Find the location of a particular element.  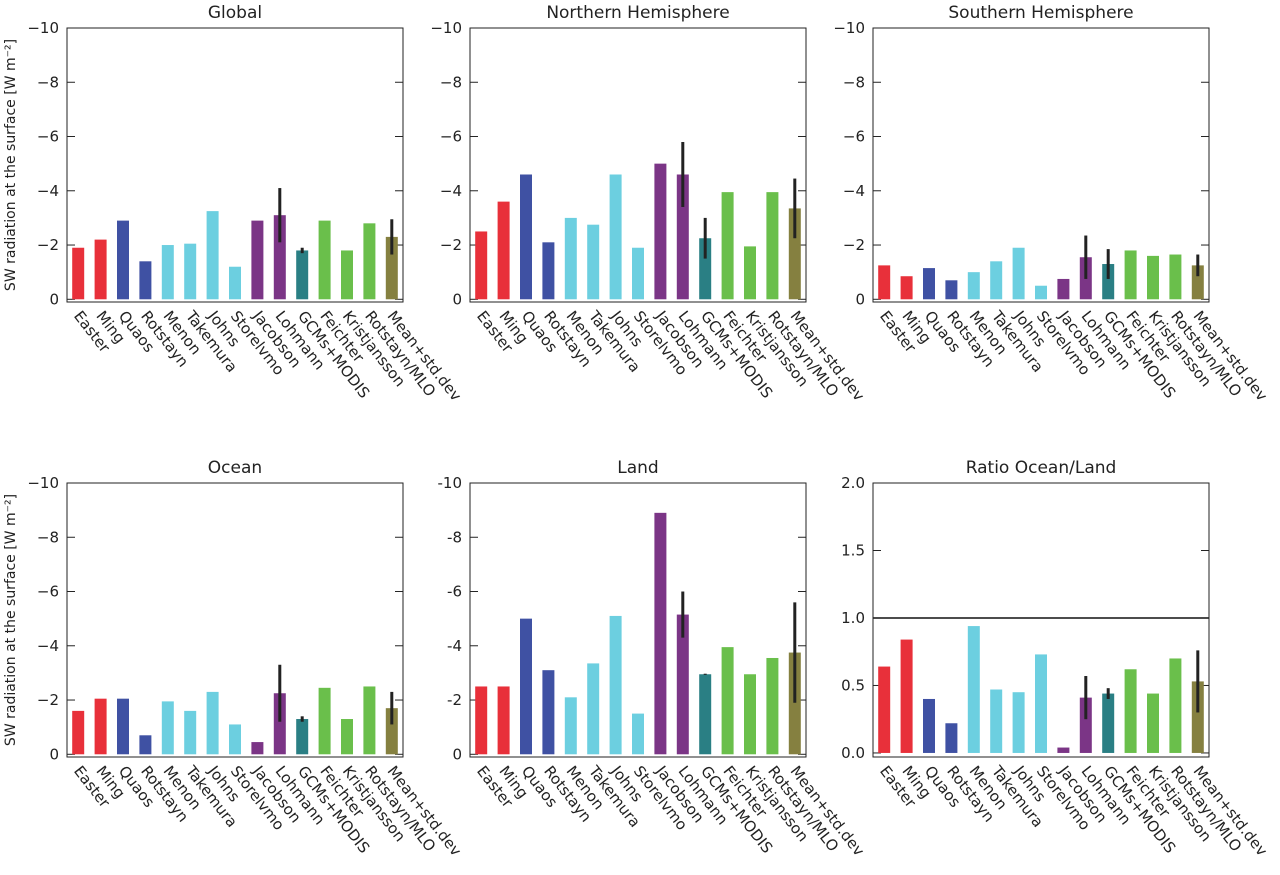

y-tick-label: 0.0 is located at coordinates (853, 753).